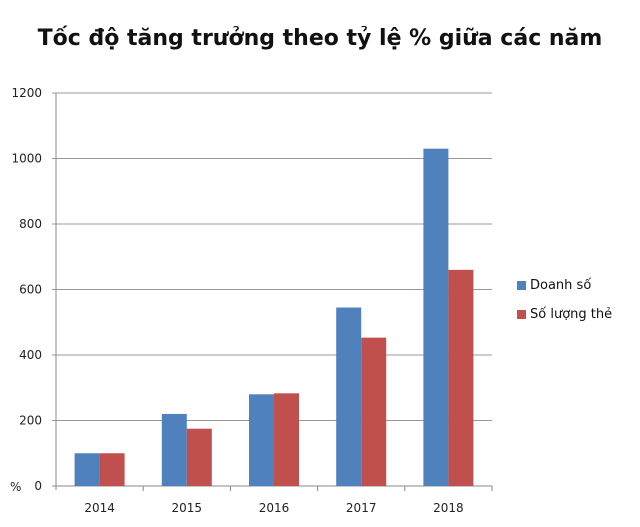  I want to click on bar-2018-so-luong-the, so click(461, 377).